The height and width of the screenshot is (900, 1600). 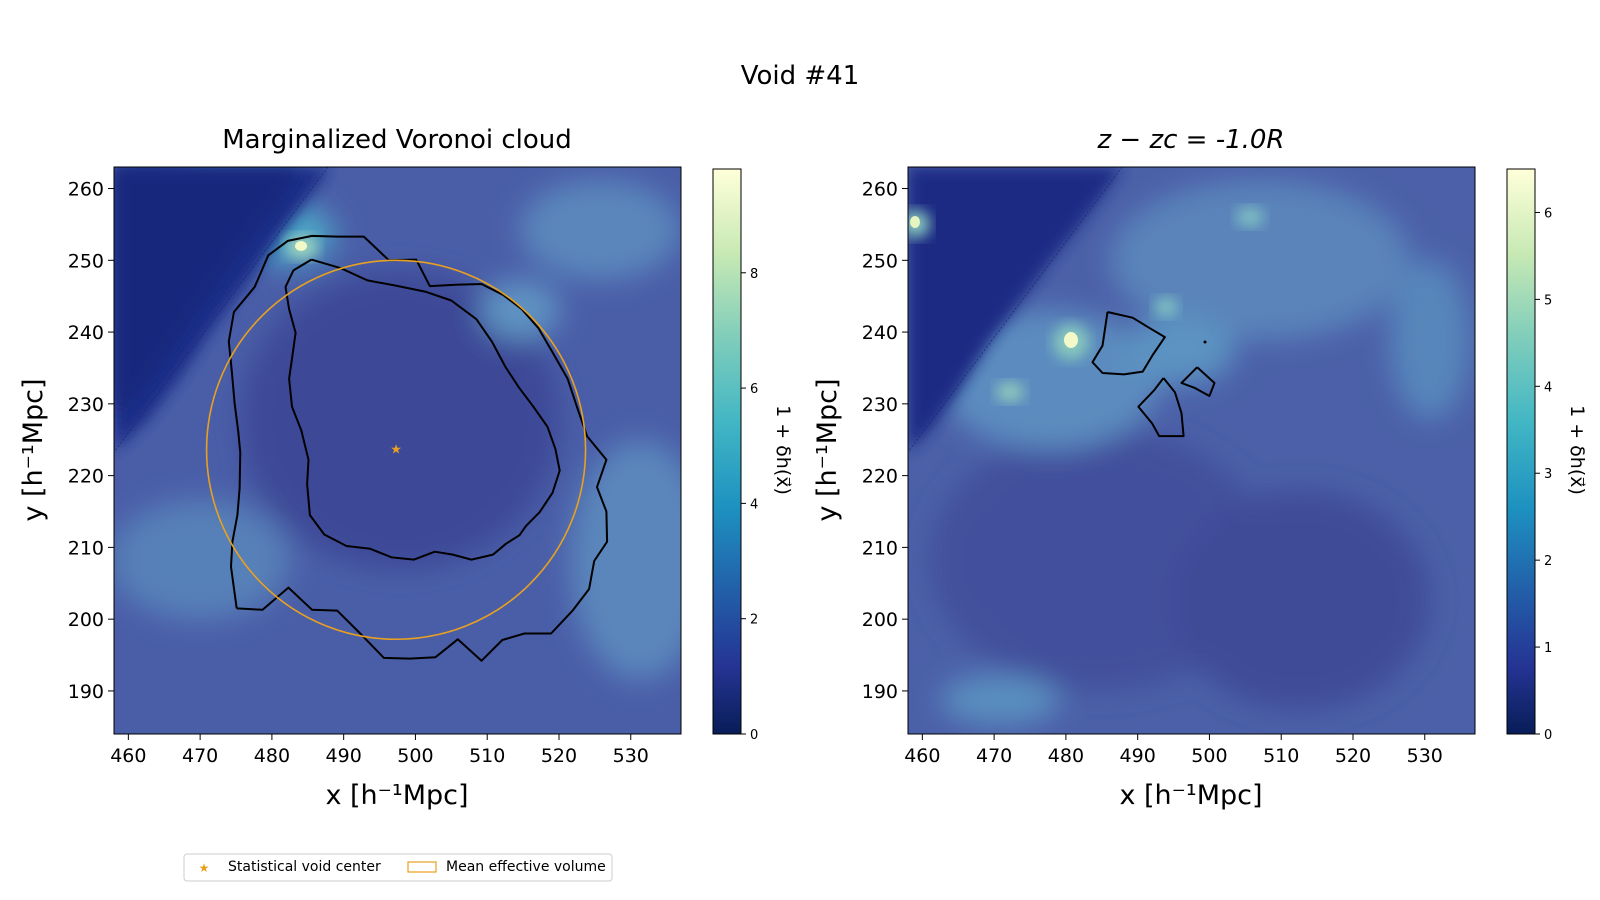 I want to click on left-colorbar-ticks: 0 2 4 6 8, so click(x=749, y=505).